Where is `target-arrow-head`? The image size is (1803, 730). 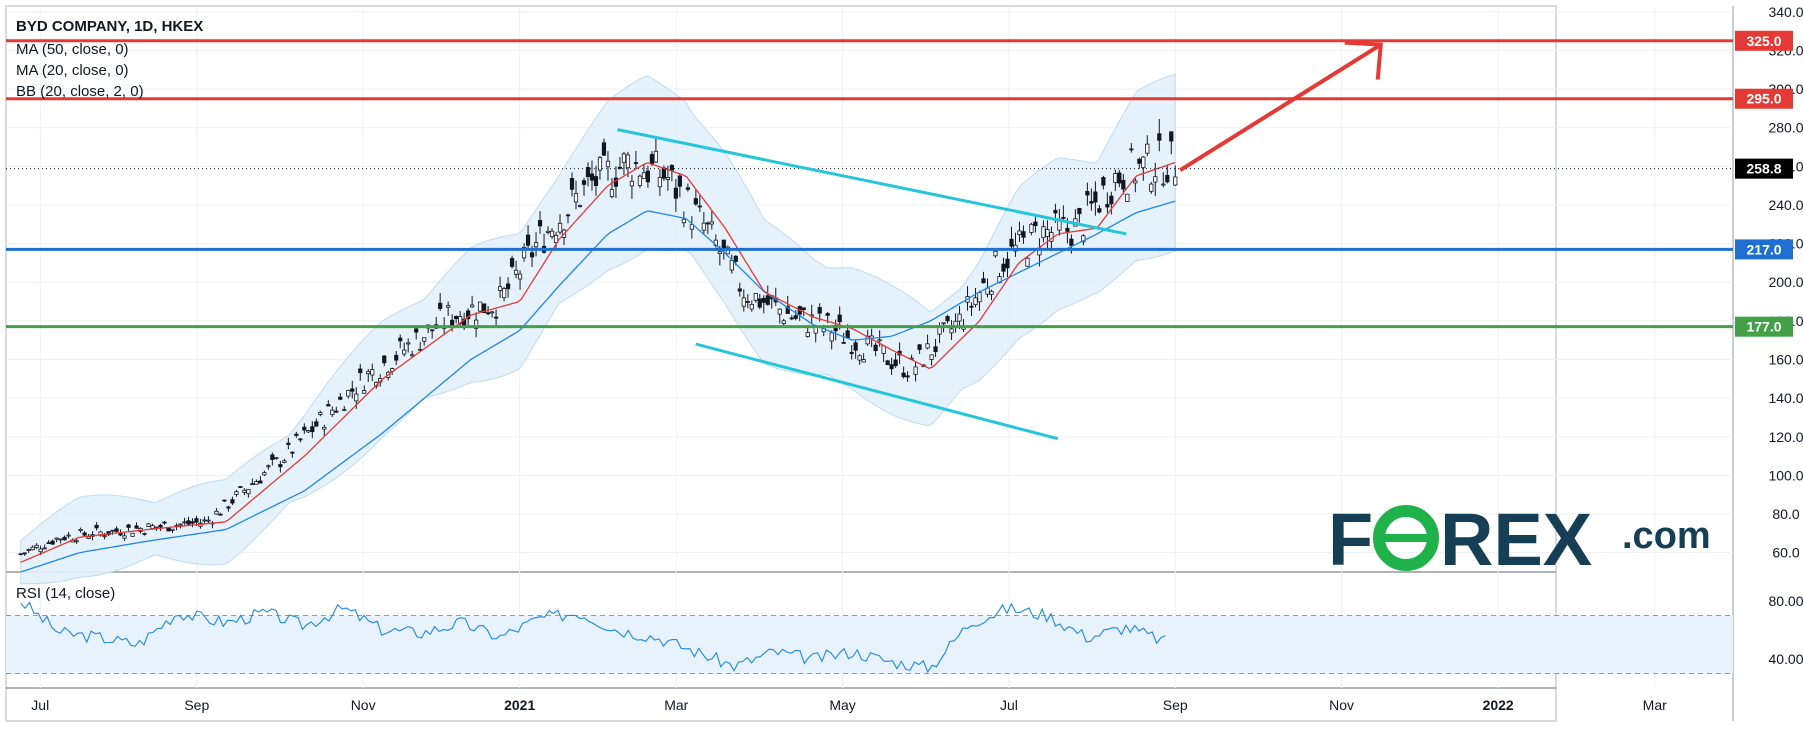
target-arrow-head is located at coordinates (1363, 60).